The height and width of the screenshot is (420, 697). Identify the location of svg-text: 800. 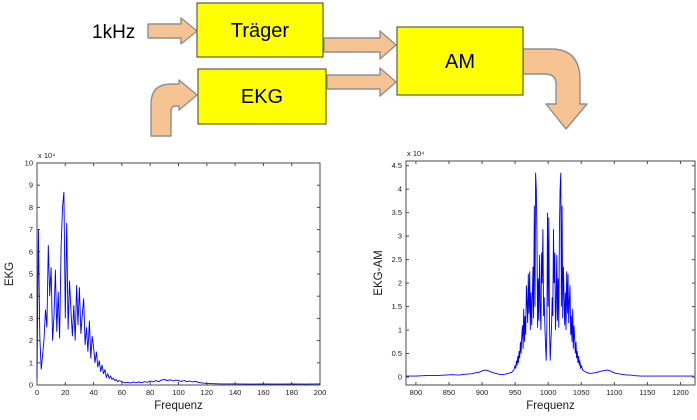
(416, 392).